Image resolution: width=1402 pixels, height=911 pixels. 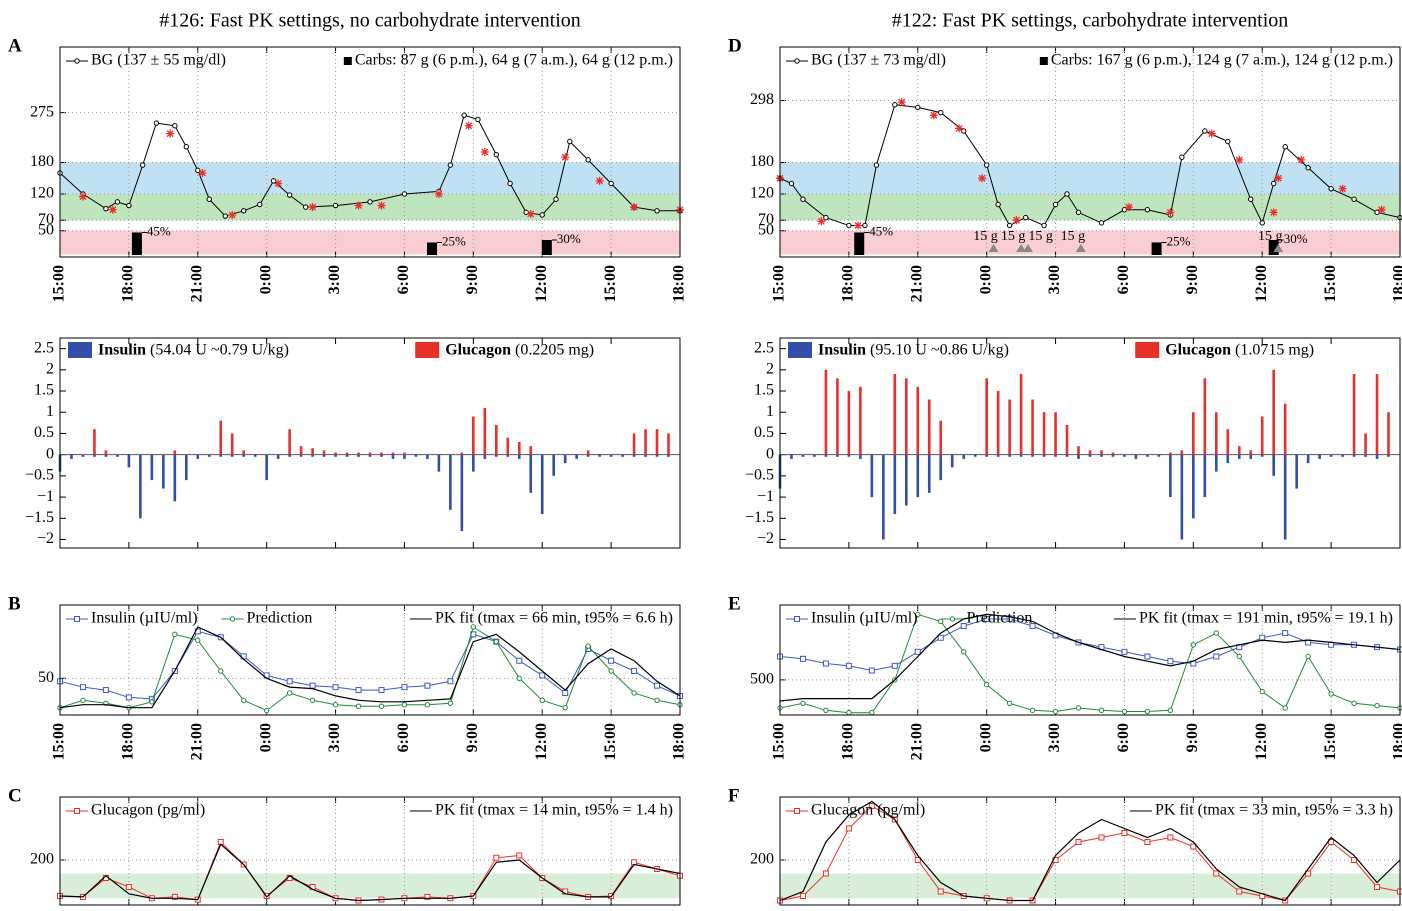 I want to click on legend-label: Glucagon (pg/ml), so click(x=868, y=810).